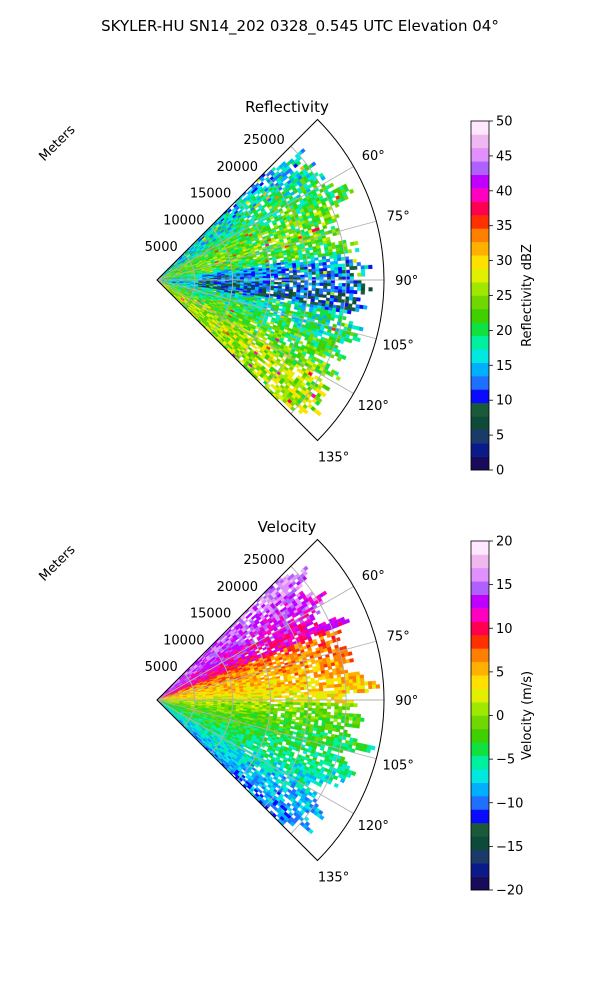 Image resolution: width=600 pixels, height=1000 pixels. Describe the element at coordinates (504, 226) in the screenshot. I see `colorbar-tick-label: 35` at that location.